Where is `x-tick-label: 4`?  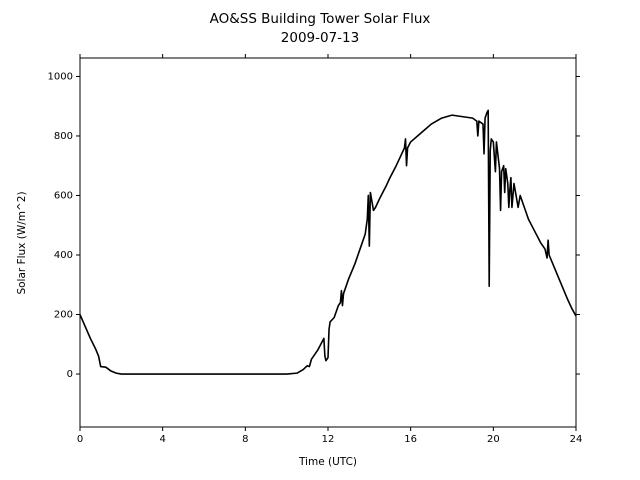
x-tick-label: 4 is located at coordinates (162, 439).